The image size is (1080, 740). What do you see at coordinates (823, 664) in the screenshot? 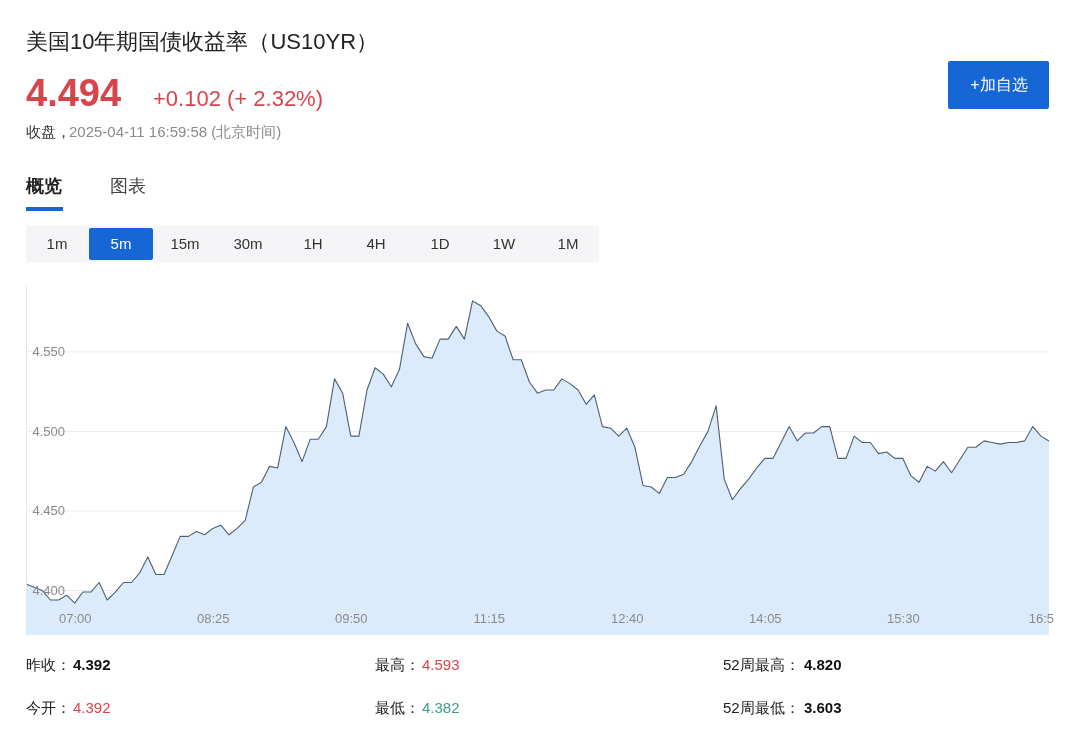
I see `text: 4.820` at bounding box center [823, 664].